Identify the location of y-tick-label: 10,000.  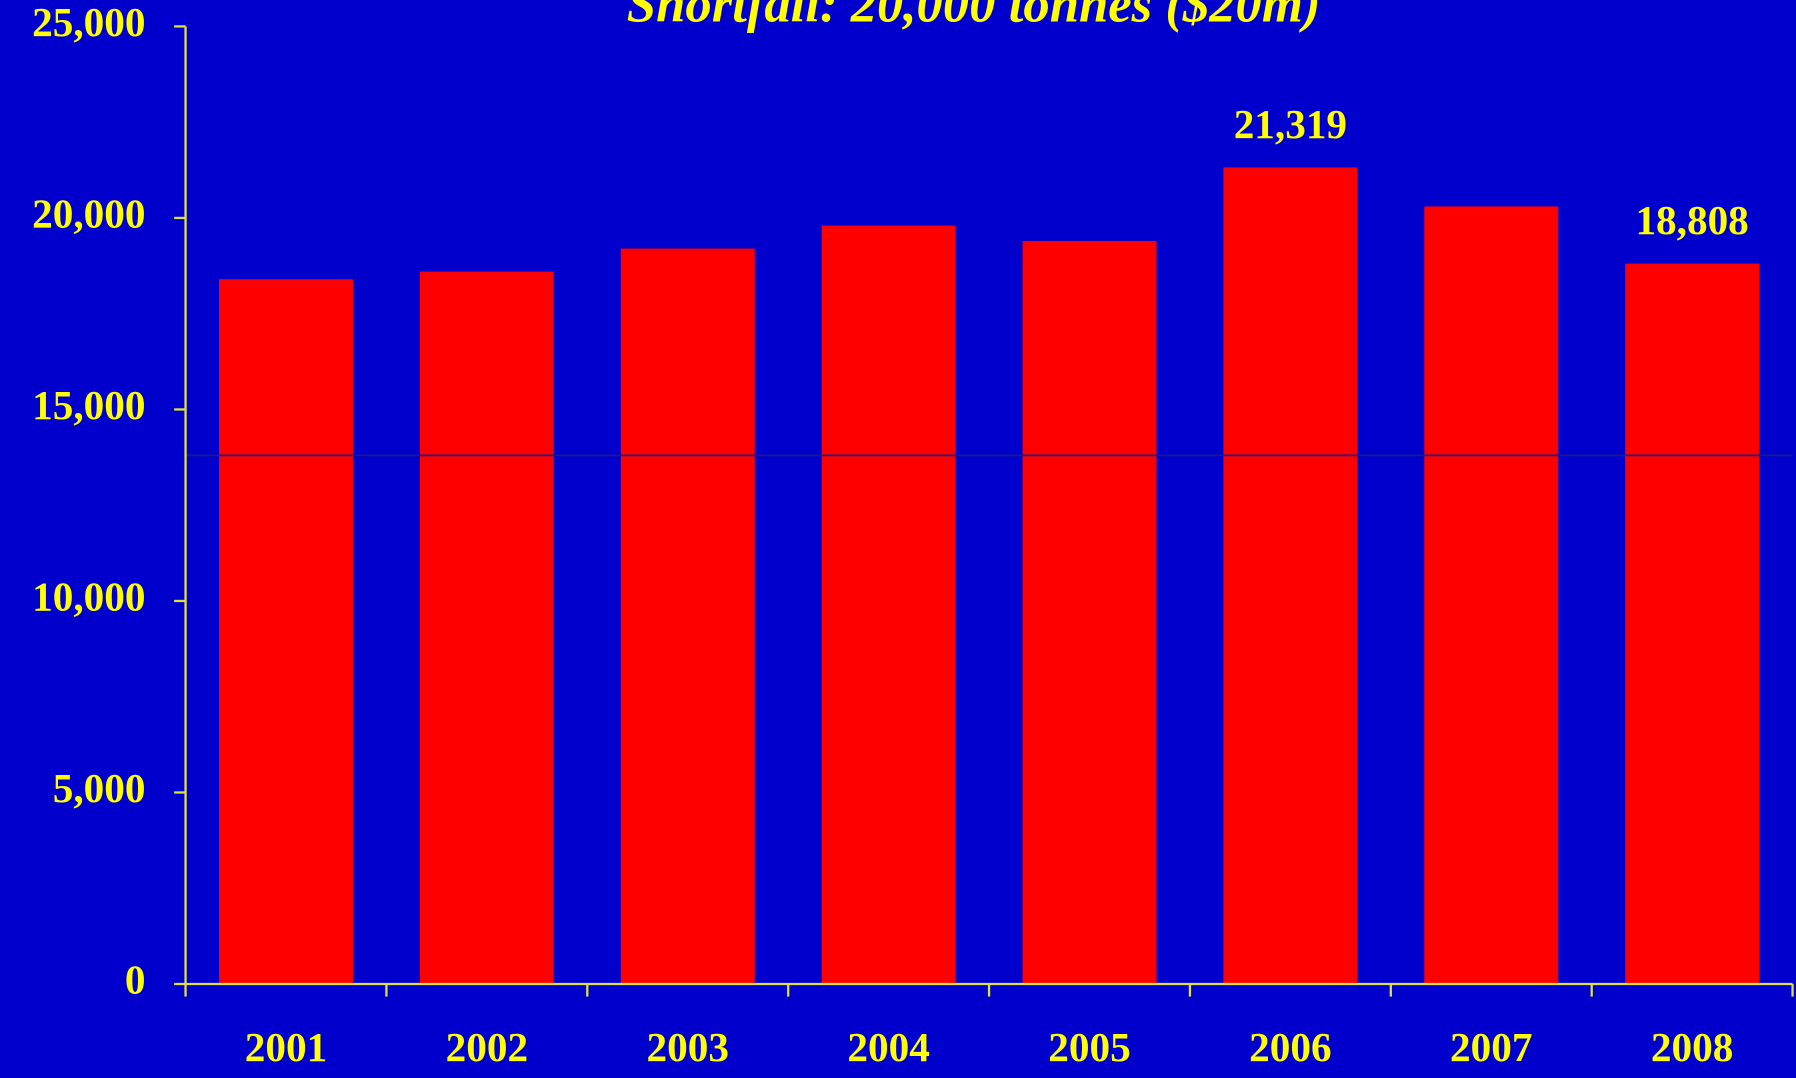
(88, 596).